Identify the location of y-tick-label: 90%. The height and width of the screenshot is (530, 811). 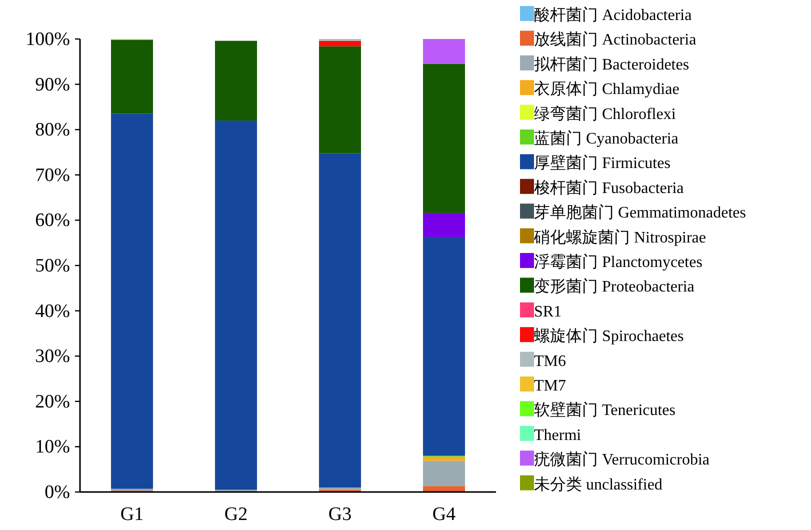
(52, 85).